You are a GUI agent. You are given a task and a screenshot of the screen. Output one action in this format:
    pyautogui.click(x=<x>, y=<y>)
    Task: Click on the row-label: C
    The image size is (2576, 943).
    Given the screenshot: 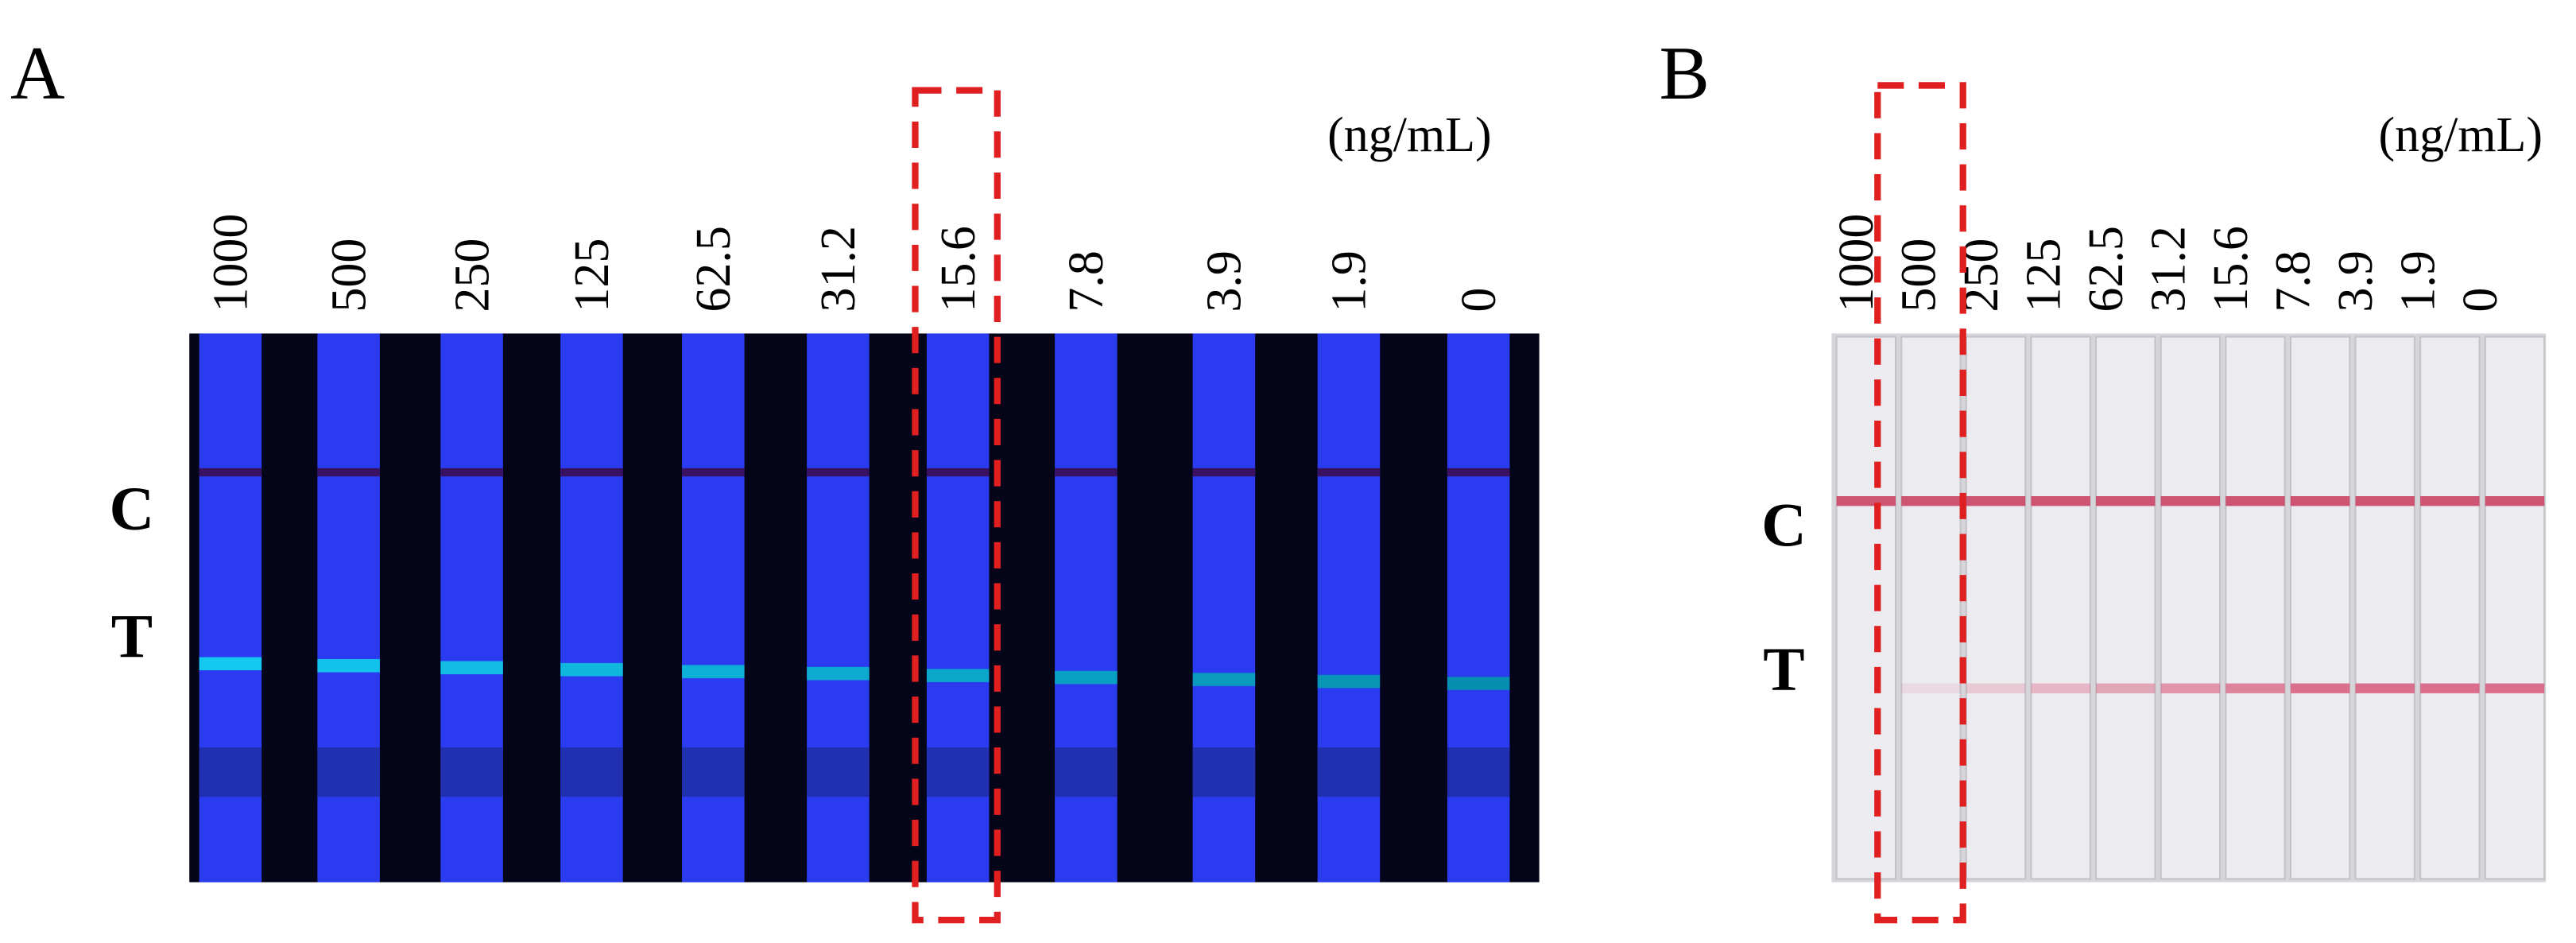 What is the action you would take?
    pyautogui.click(x=1784, y=524)
    